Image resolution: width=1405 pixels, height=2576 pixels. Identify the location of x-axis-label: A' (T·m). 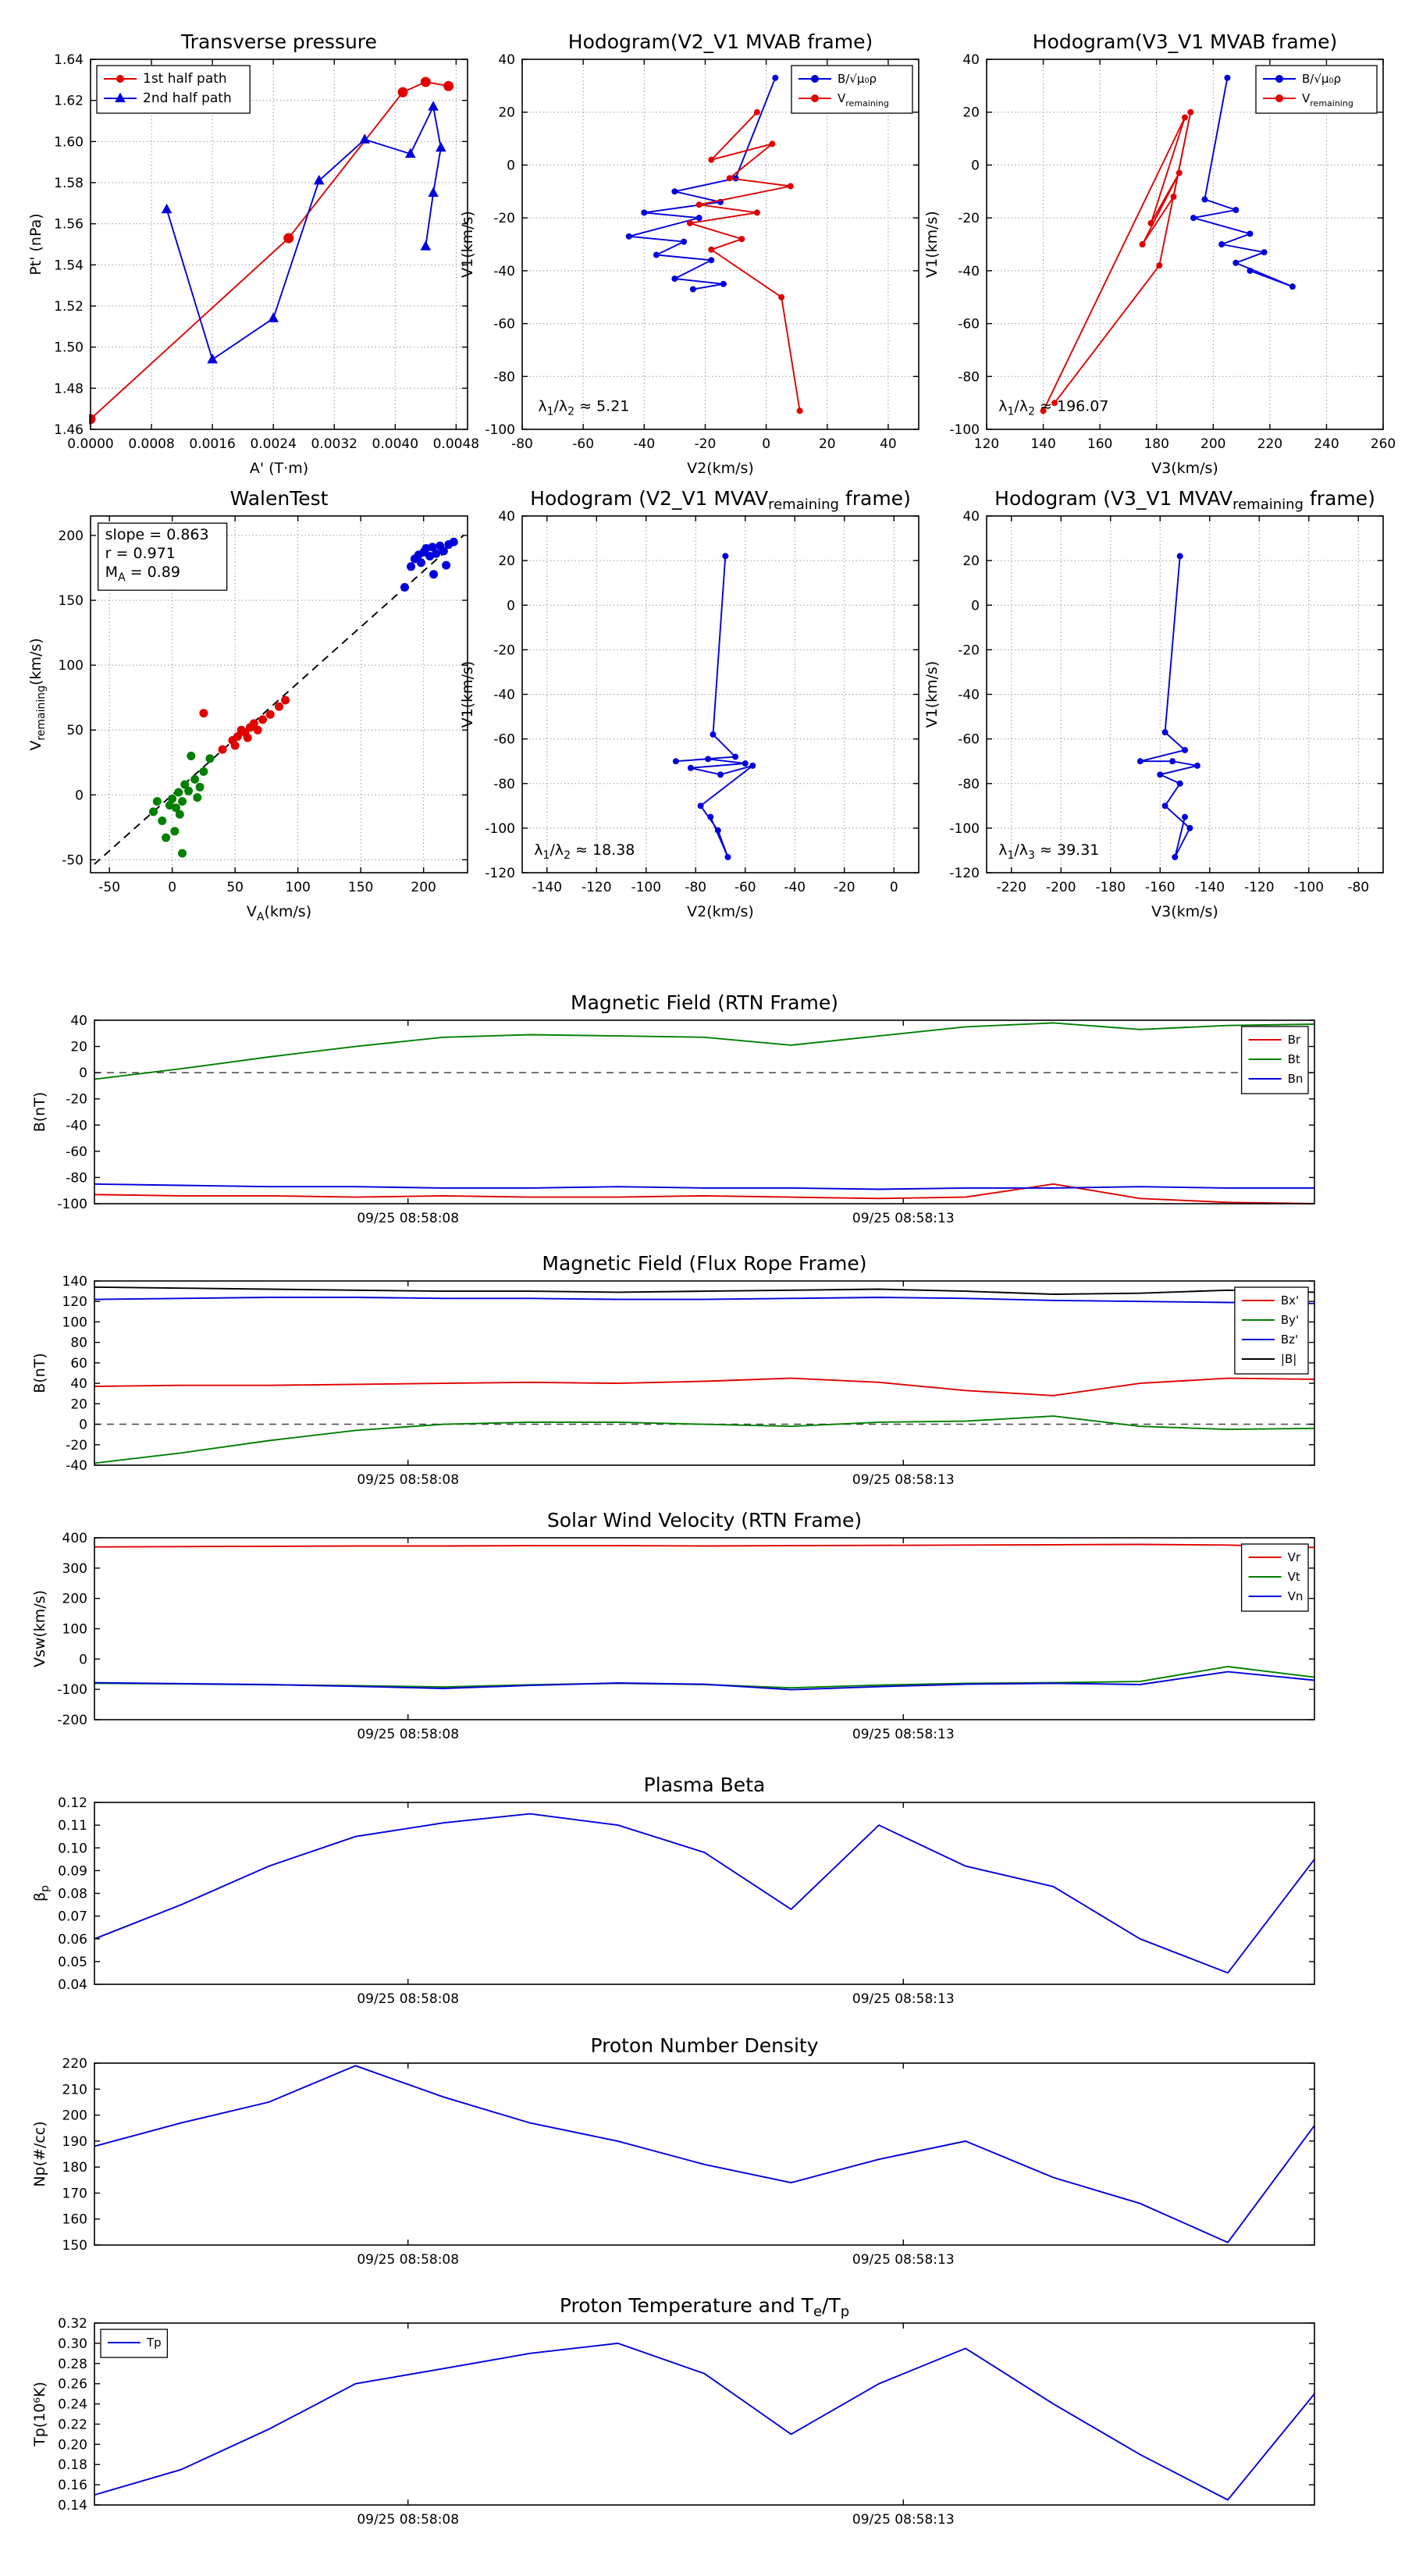
(279, 469).